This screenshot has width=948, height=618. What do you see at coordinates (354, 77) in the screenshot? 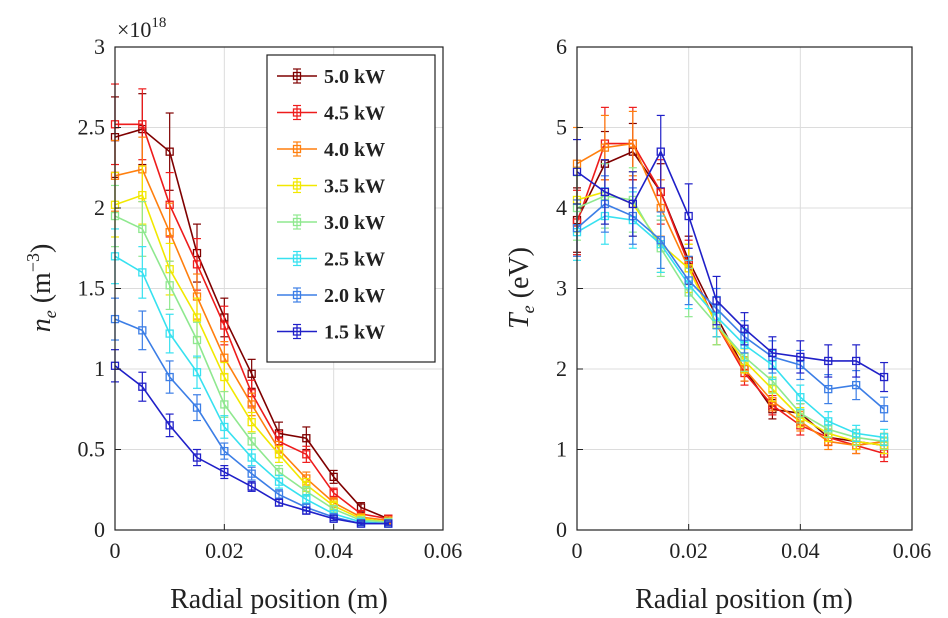
I see `legend-label: 5.0 kW` at bounding box center [354, 77].